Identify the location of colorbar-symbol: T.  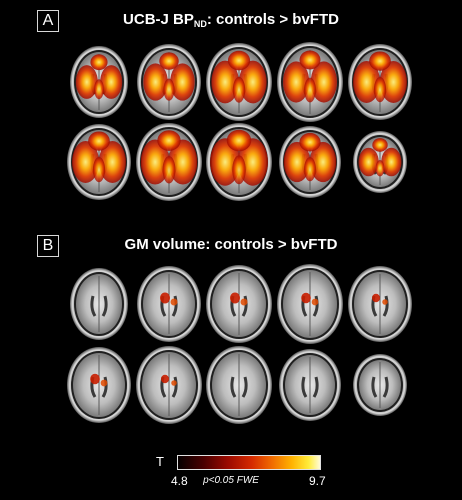
(160, 461).